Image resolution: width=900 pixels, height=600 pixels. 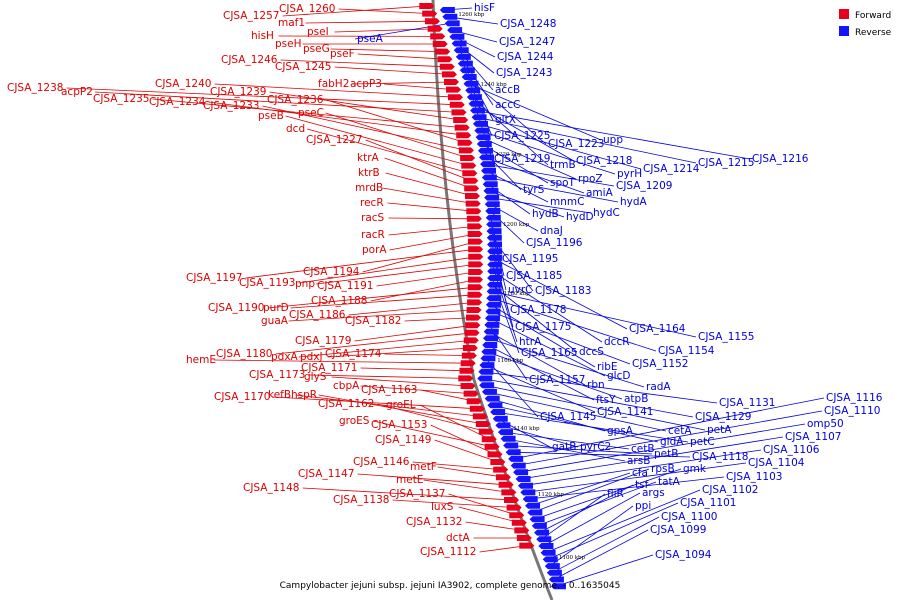 What do you see at coordinates (719, 430) in the screenshot?
I see `gene-label-reverse: petA` at bounding box center [719, 430].